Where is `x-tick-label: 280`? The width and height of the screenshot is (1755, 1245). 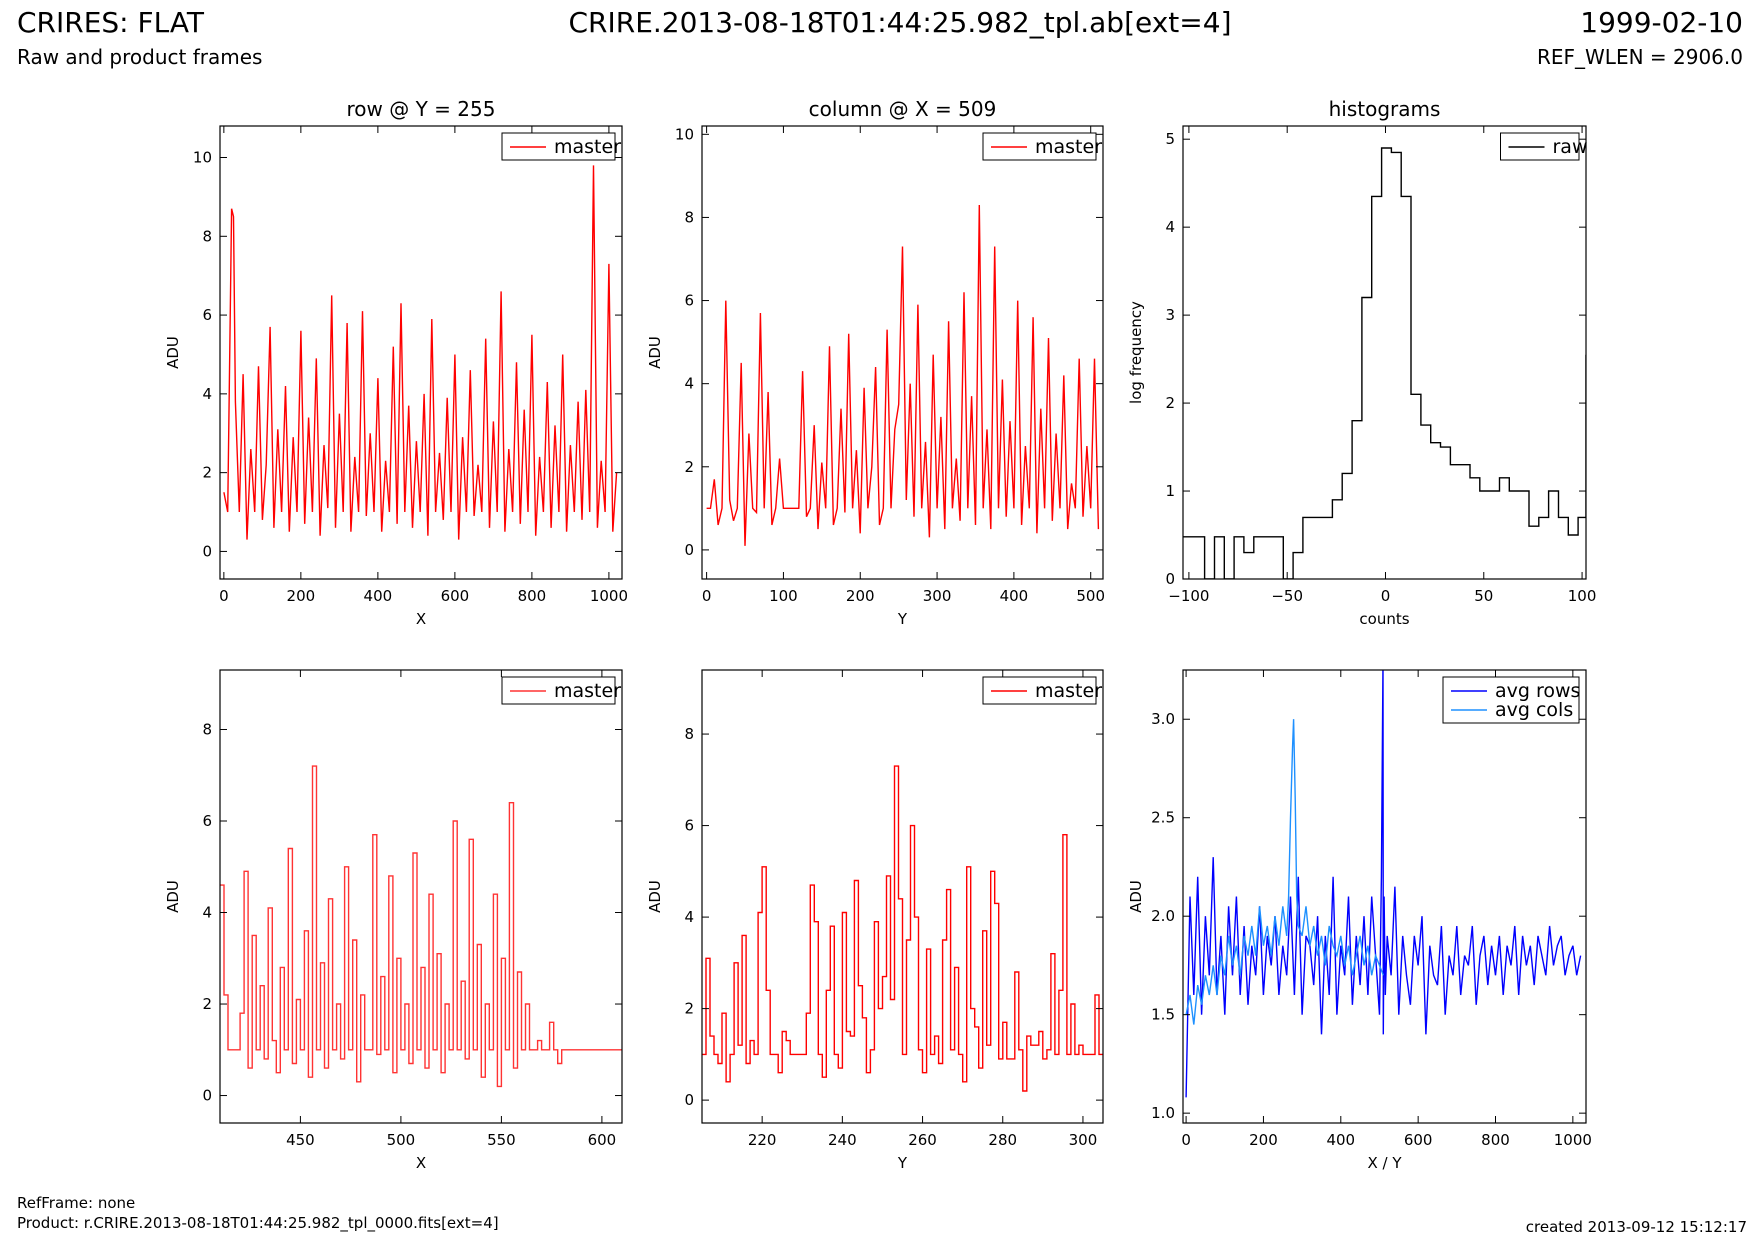
x-tick-label: 280 is located at coordinates (1002, 1140).